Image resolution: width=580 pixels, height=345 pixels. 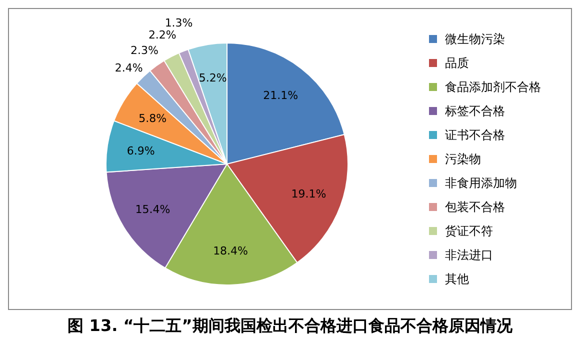 What do you see at coordinates (140, 151) in the screenshot?
I see `data-label: 6.9%` at bounding box center [140, 151].